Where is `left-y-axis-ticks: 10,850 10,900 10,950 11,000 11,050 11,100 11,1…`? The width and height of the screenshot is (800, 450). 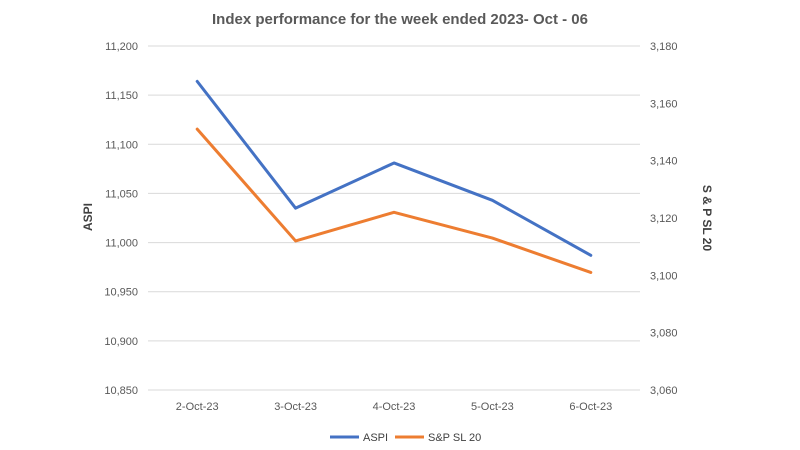 left-y-axis-ticks: 10,850 10,900 10,950 11,000 11,050 11,100 11,1… is located at coordinates (121, 219).